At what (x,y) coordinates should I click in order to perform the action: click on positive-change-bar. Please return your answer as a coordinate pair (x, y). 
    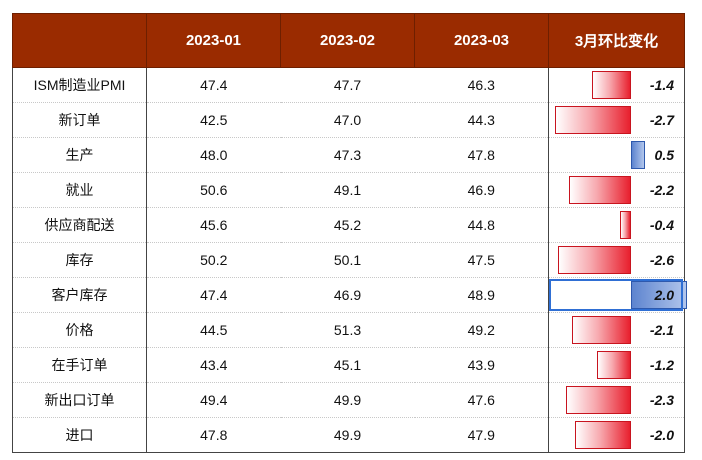
    Looking at the image, I should click on (638, 155).